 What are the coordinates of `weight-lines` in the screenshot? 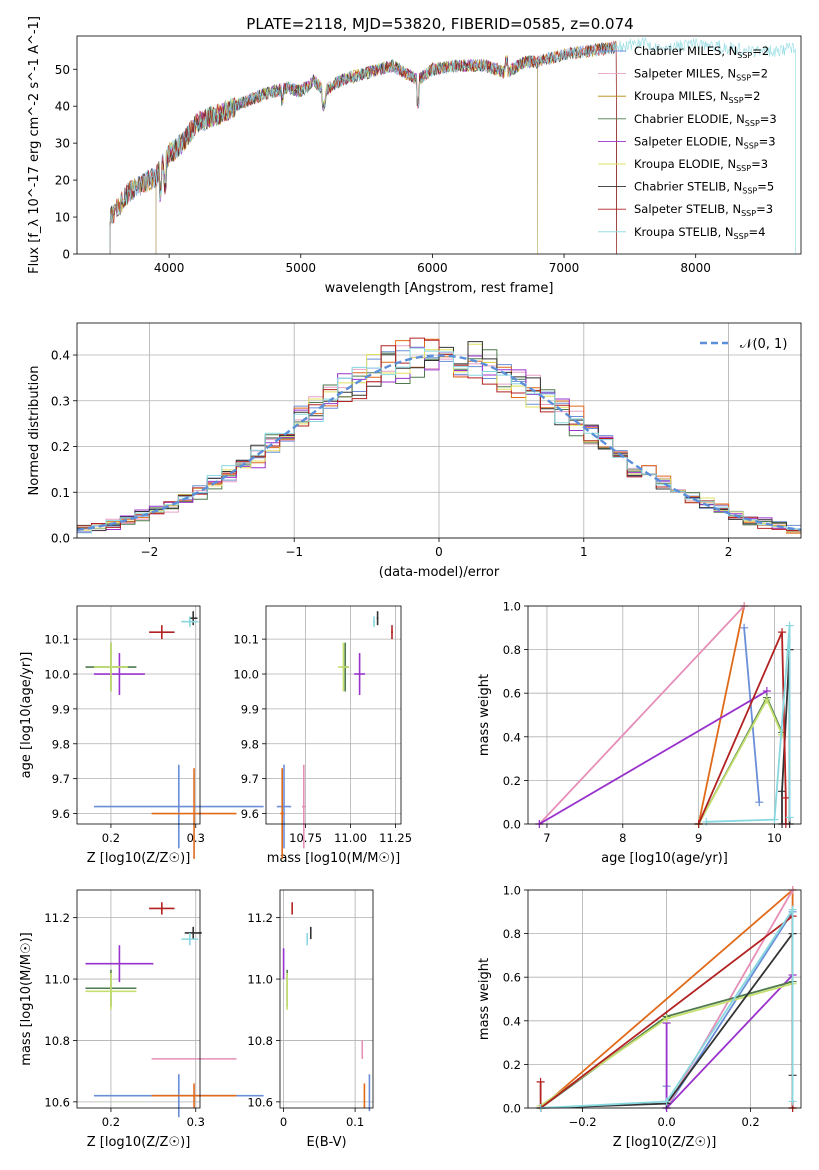 It's located at (664, 715).